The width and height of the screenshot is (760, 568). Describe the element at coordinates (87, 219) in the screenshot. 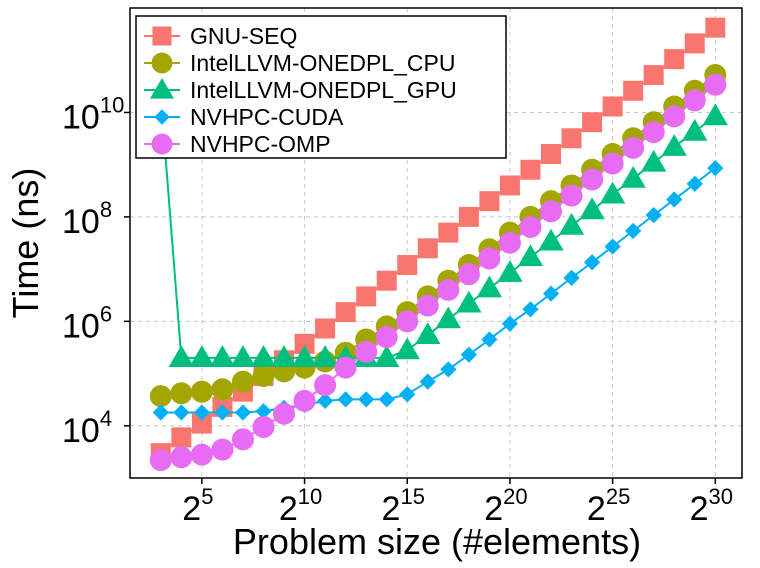

I see `y-tick-label: 10⁸` at that location.